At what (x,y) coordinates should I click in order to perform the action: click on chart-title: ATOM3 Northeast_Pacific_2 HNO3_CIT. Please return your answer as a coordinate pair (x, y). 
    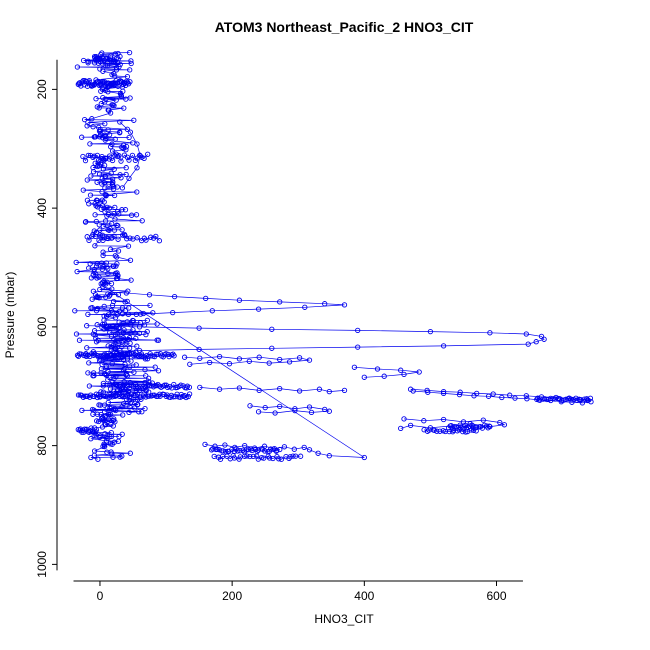
    Looking at the image, I should click on (344, 27).